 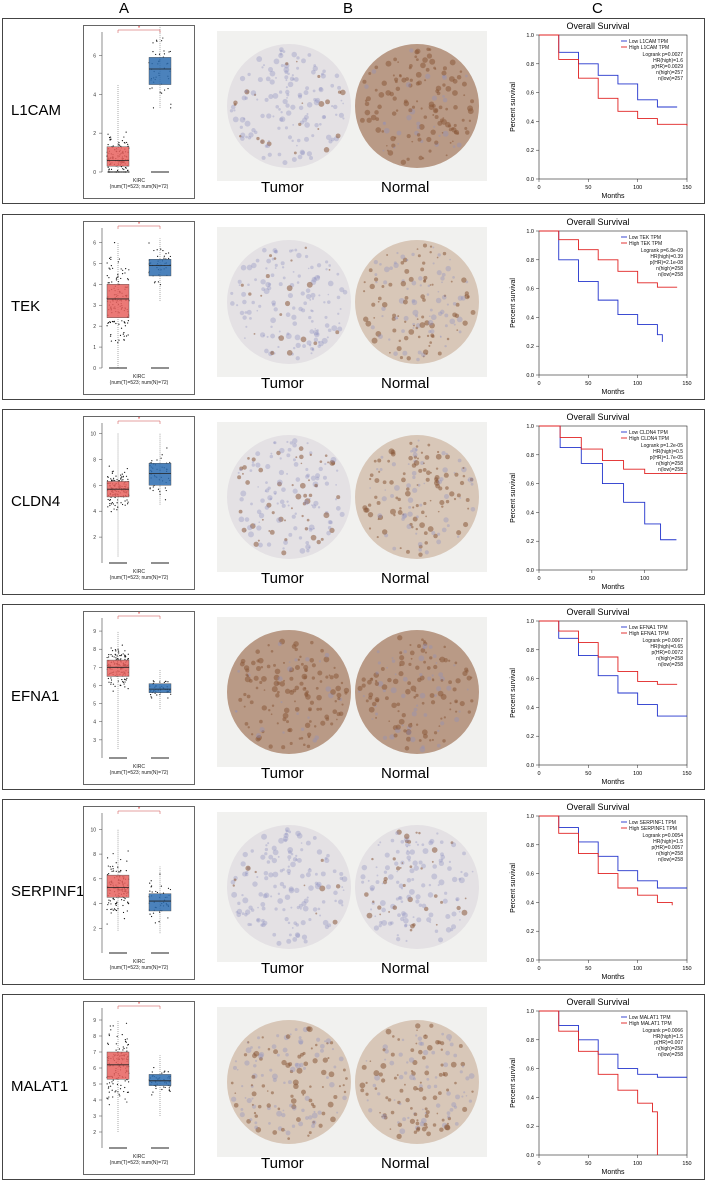 What do you see at coordinates (613, 1083) in the screenshot?
I see `km-frame` at bounding box center [613, 1083].